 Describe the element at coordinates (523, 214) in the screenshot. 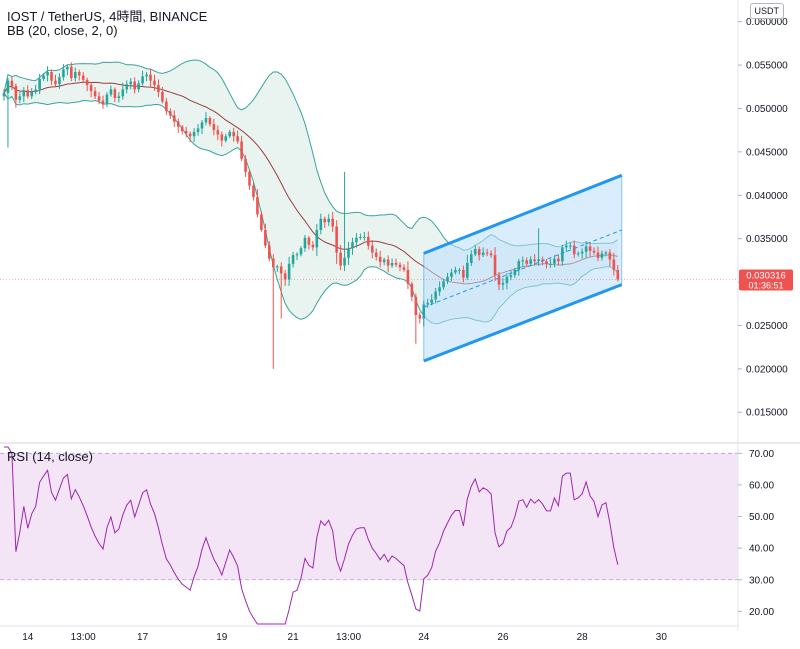

I see `channel-upper-line` at that location.